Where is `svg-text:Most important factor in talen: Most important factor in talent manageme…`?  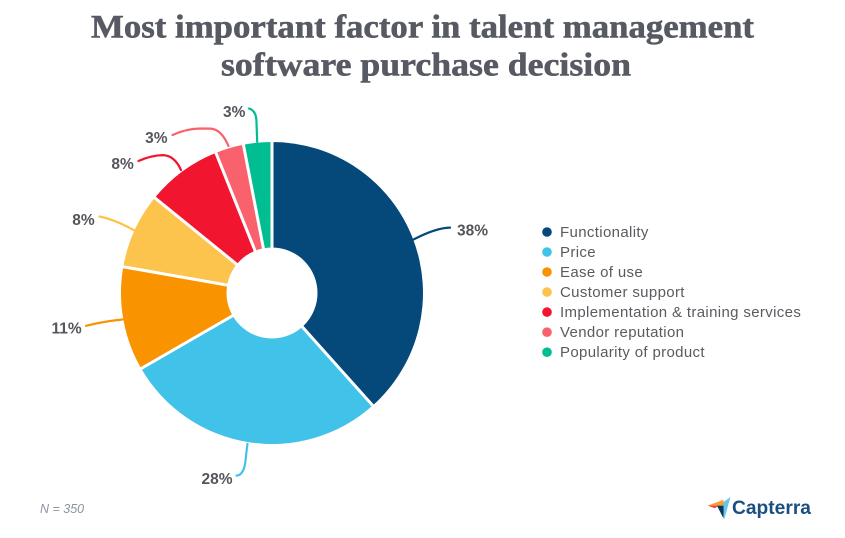 svg-text:Most important factor in talen: Most important factor in talent manageme… is located at coordinates (422, 28).